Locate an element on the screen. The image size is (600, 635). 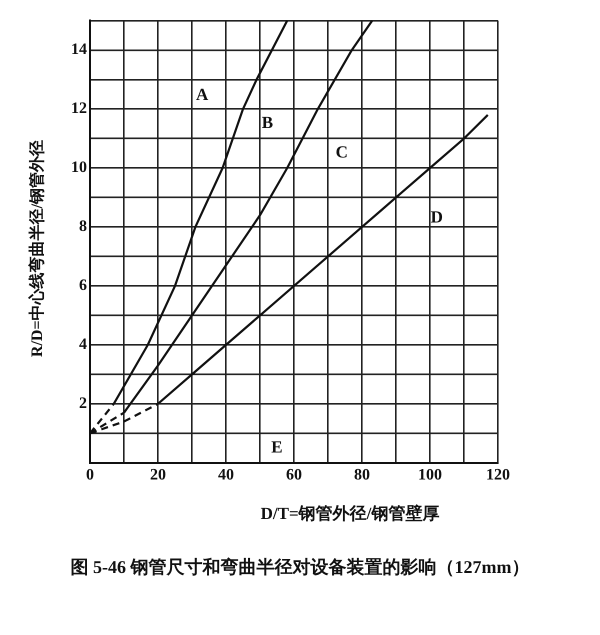
y-tick-label: 2 is located at coordinates (83, 403).